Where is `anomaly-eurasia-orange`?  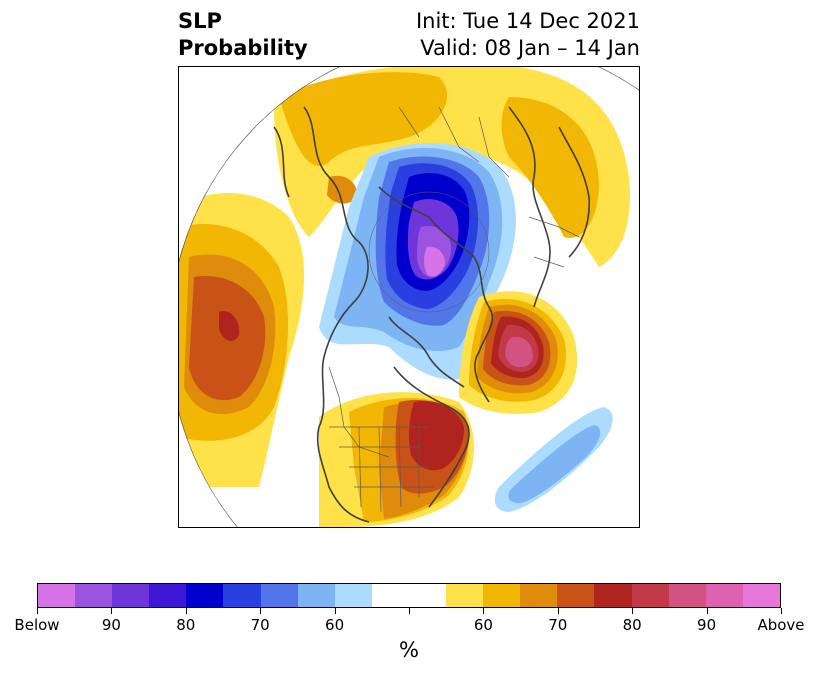 anomaly-eurasia-orange is located at coordinates (363, 119).